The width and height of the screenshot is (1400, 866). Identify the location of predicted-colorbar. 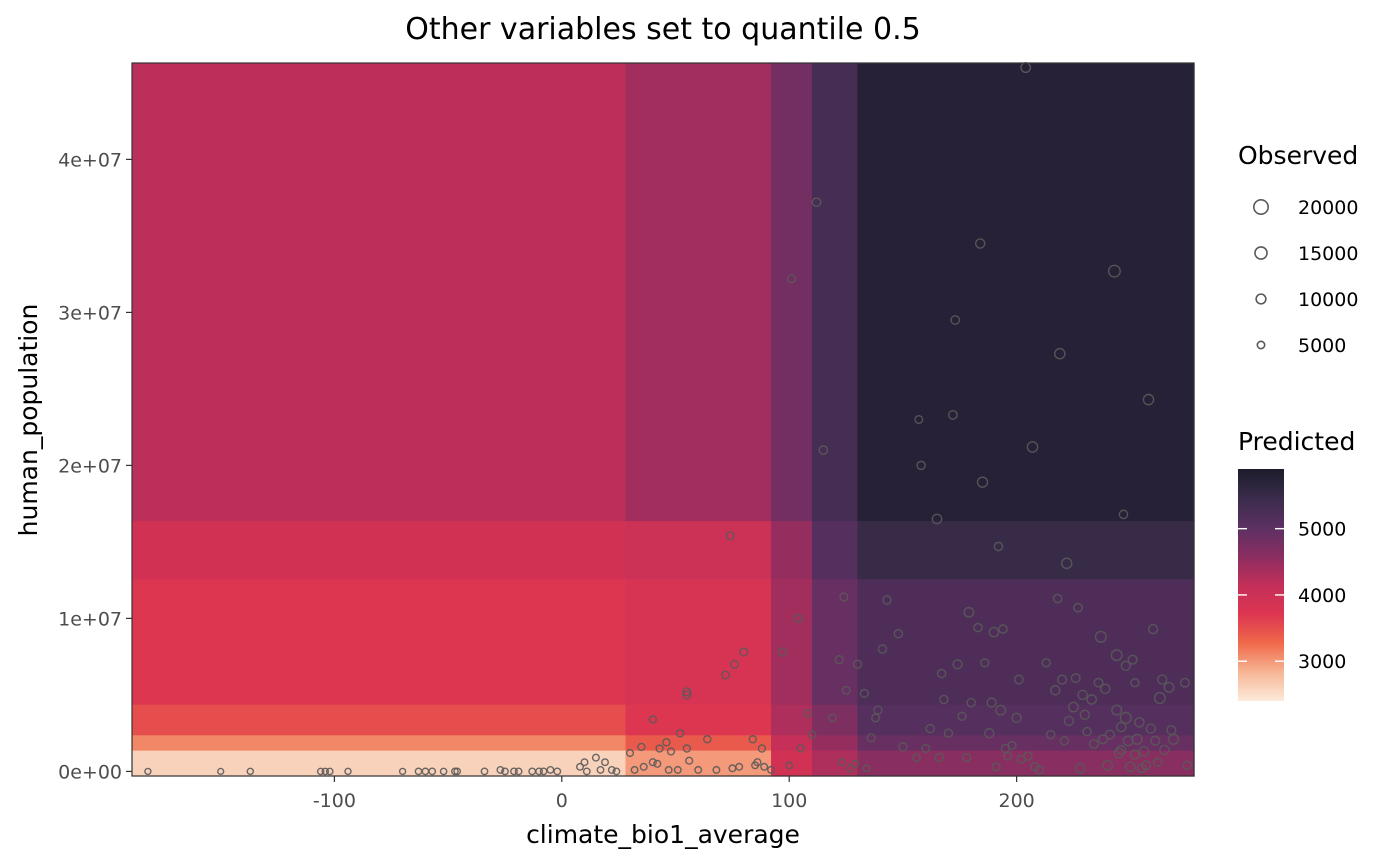
(1261, 585).